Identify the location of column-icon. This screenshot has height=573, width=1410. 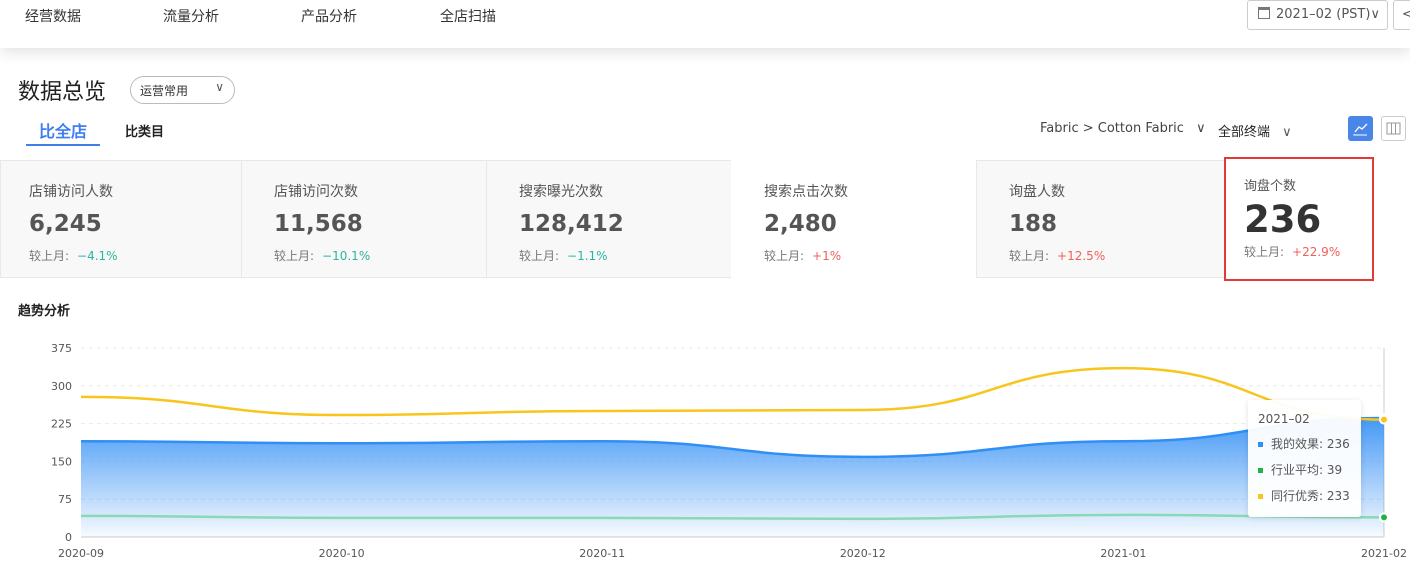
(1393, 128).